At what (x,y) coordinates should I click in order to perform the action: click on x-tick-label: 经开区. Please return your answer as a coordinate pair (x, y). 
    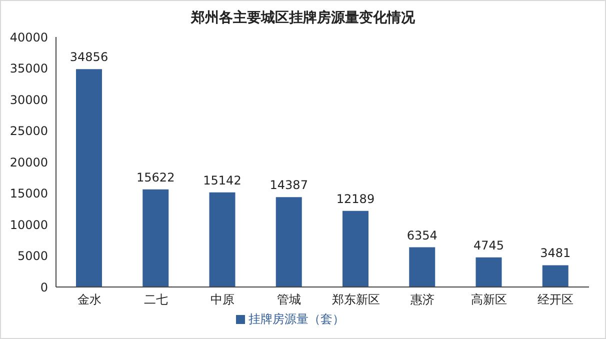
    Looking at the image, I should click on (556, 299).